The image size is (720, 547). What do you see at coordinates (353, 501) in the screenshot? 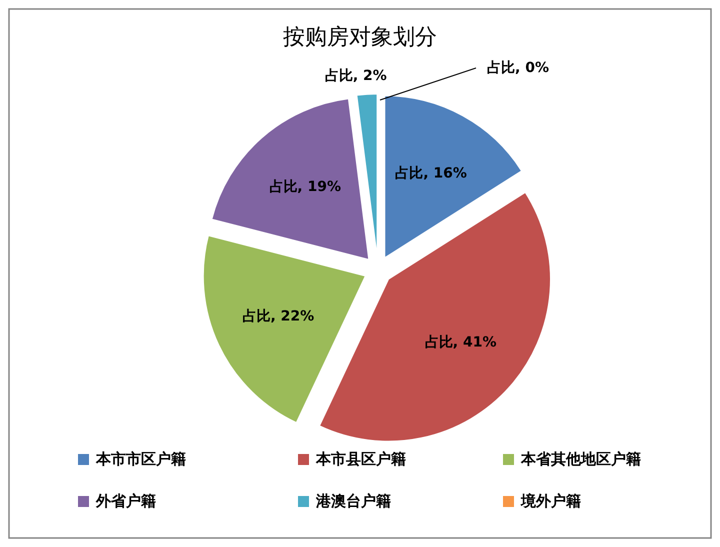
I see `legend-label: 港澳台户籍` at bounding box center [353, 501].